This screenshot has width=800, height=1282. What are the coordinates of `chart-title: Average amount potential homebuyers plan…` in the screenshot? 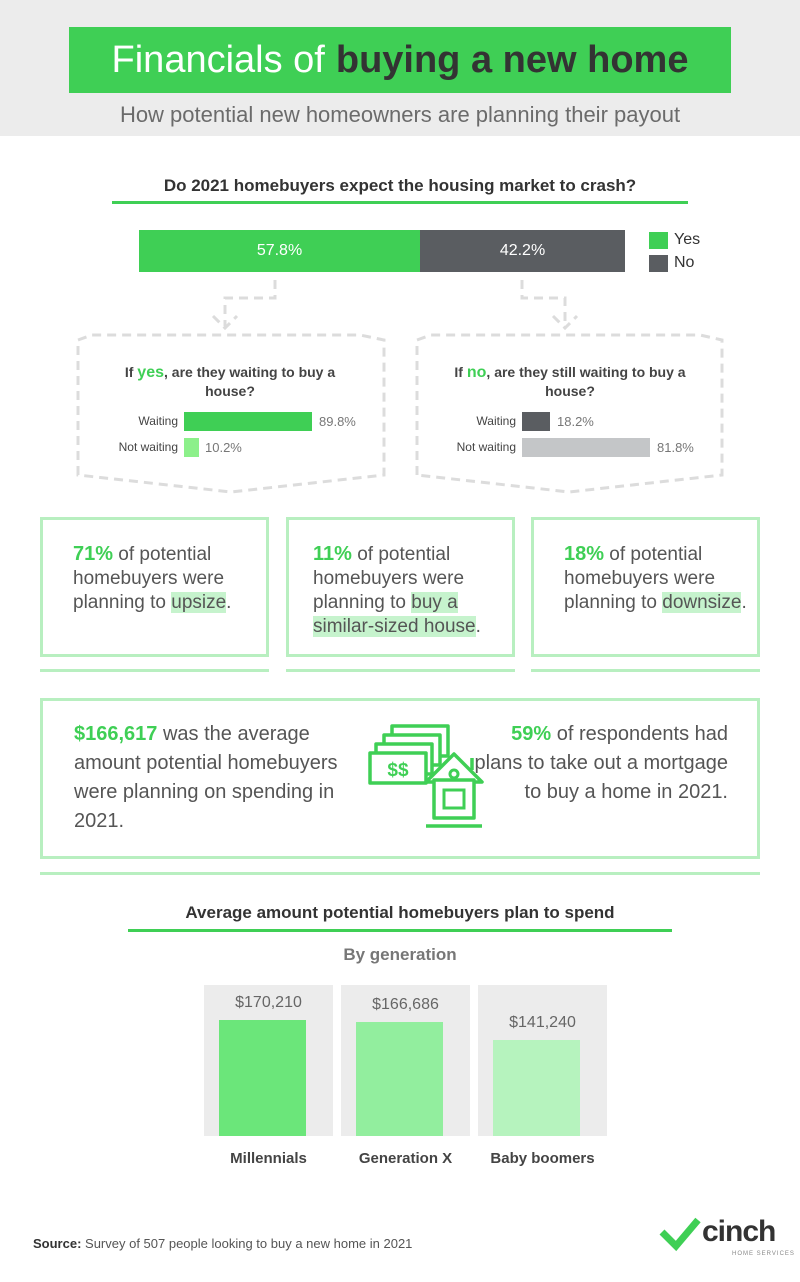 It's located at (400, 912).